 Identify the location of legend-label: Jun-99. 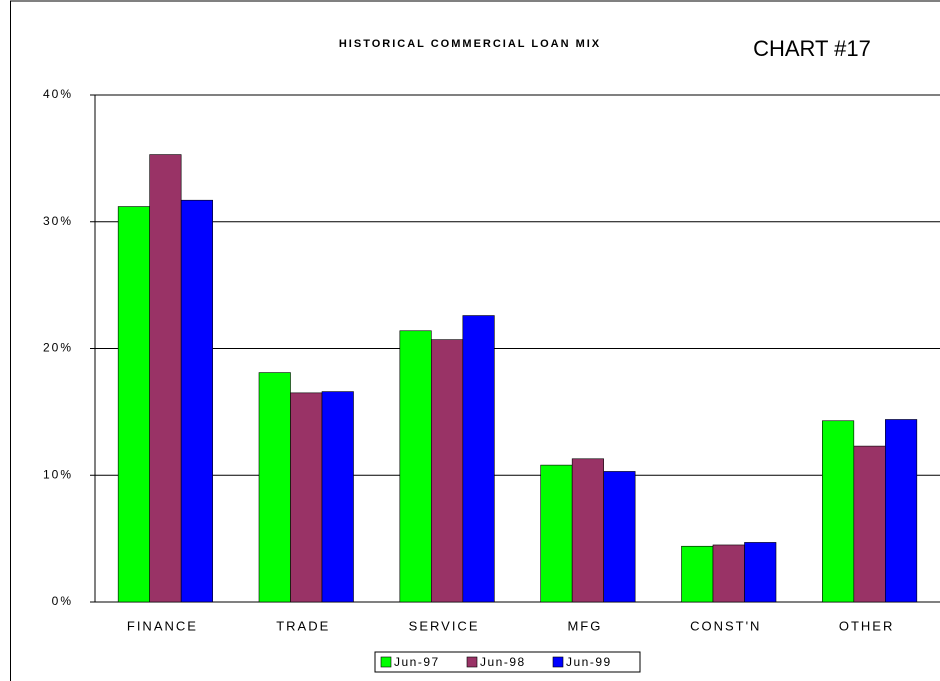
(589, 662).